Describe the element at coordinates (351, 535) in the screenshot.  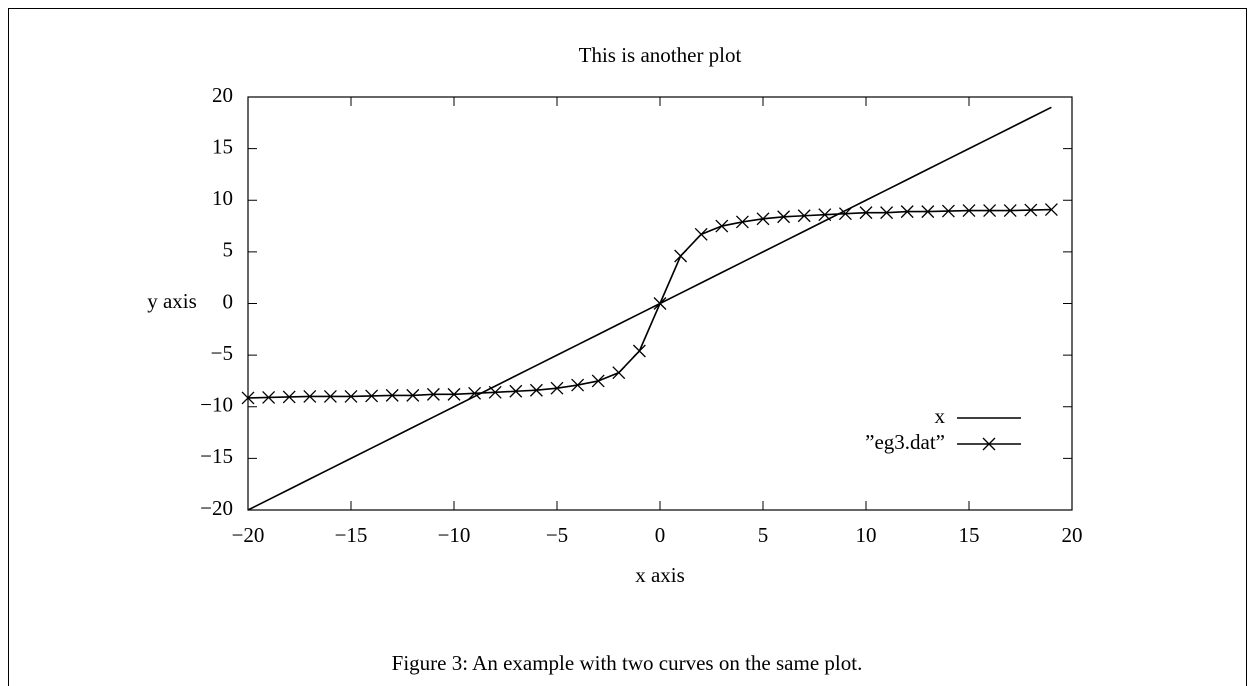
I see `x-tick-label: −15` at that location.